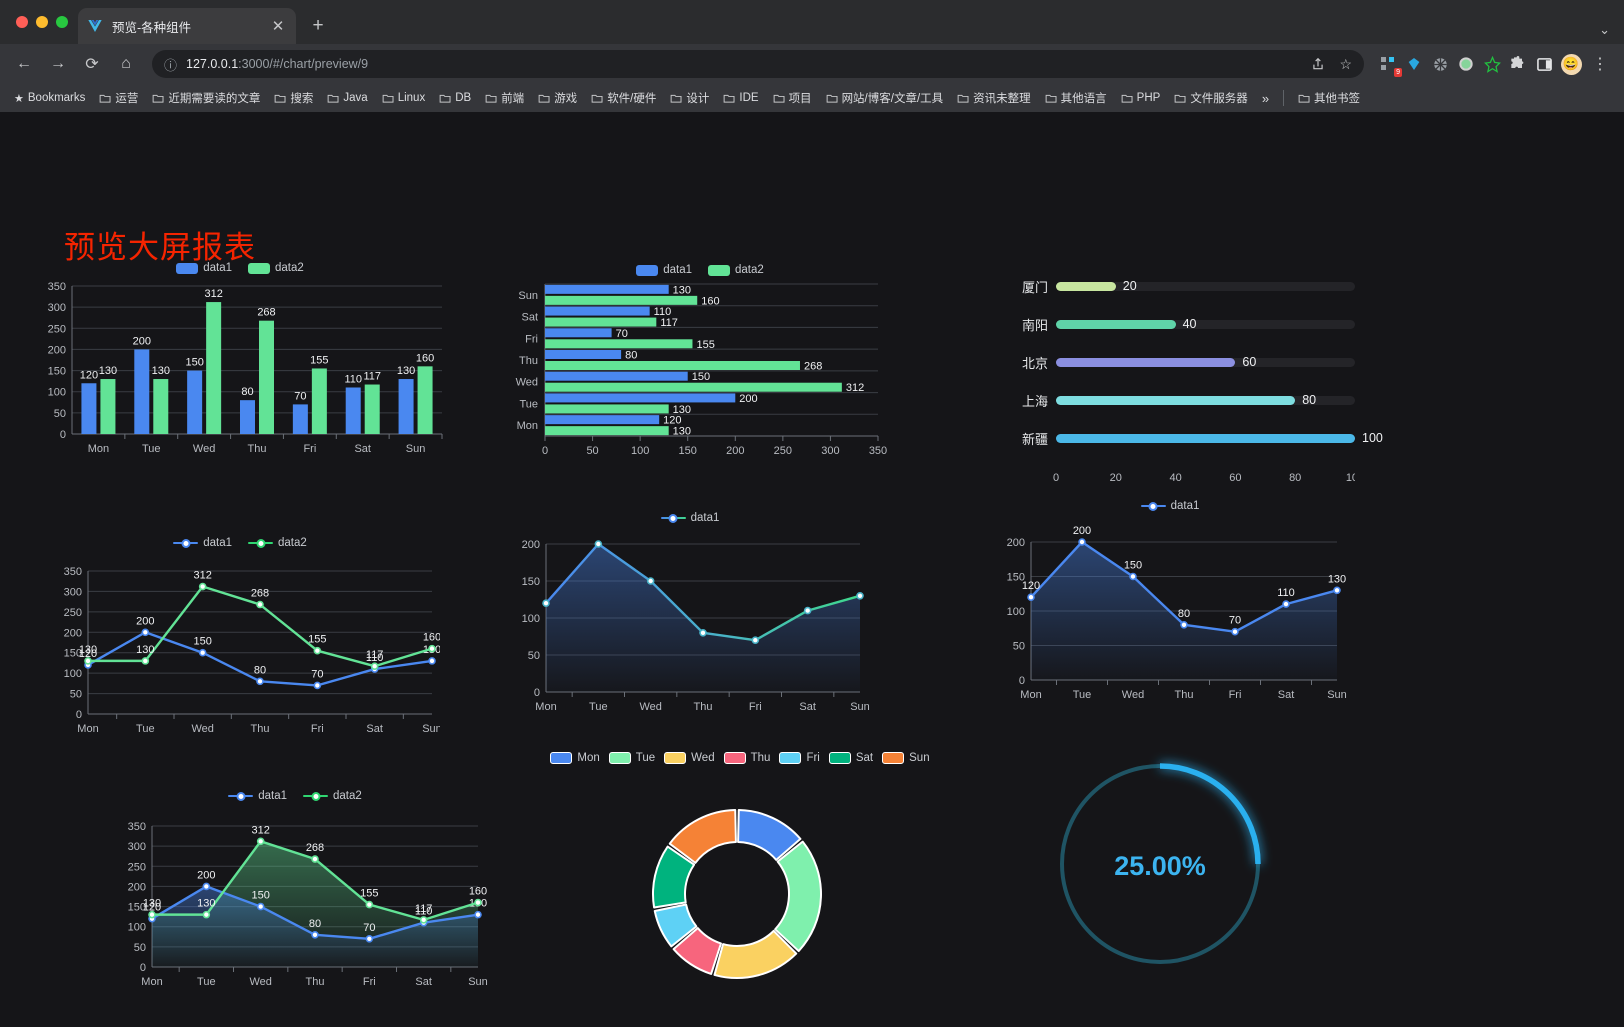 The width and height of the screenshot is (1624, 1027). Describe the element at coordinates (1571, 64) in the screenshot. I see `avatar: 😄` at that location.